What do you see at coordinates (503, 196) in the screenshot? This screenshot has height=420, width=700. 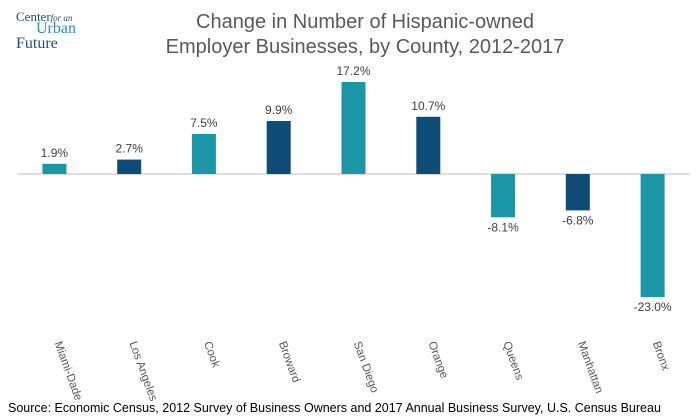 I see `bar-queens` at bounding box center [503, 196].